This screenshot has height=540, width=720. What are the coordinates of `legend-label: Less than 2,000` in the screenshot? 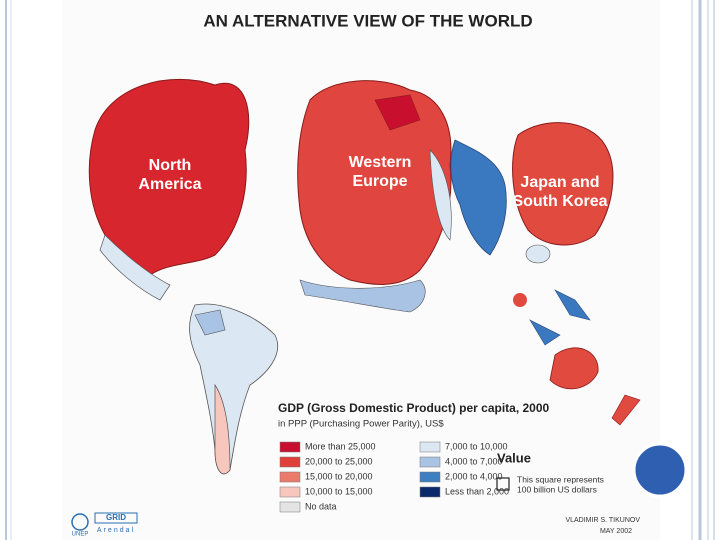 It's located at (477, 491).